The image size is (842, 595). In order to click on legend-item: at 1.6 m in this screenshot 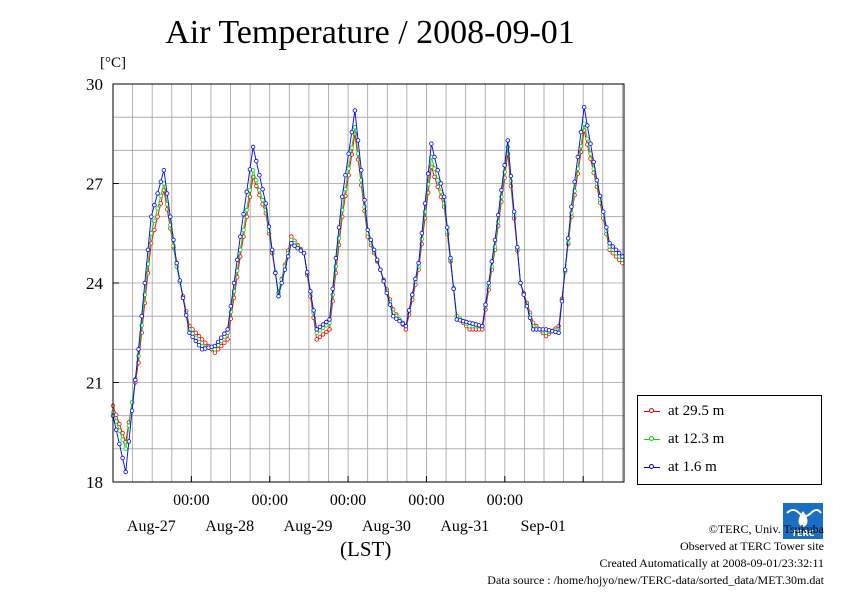, I will do `click(680, 467)`.